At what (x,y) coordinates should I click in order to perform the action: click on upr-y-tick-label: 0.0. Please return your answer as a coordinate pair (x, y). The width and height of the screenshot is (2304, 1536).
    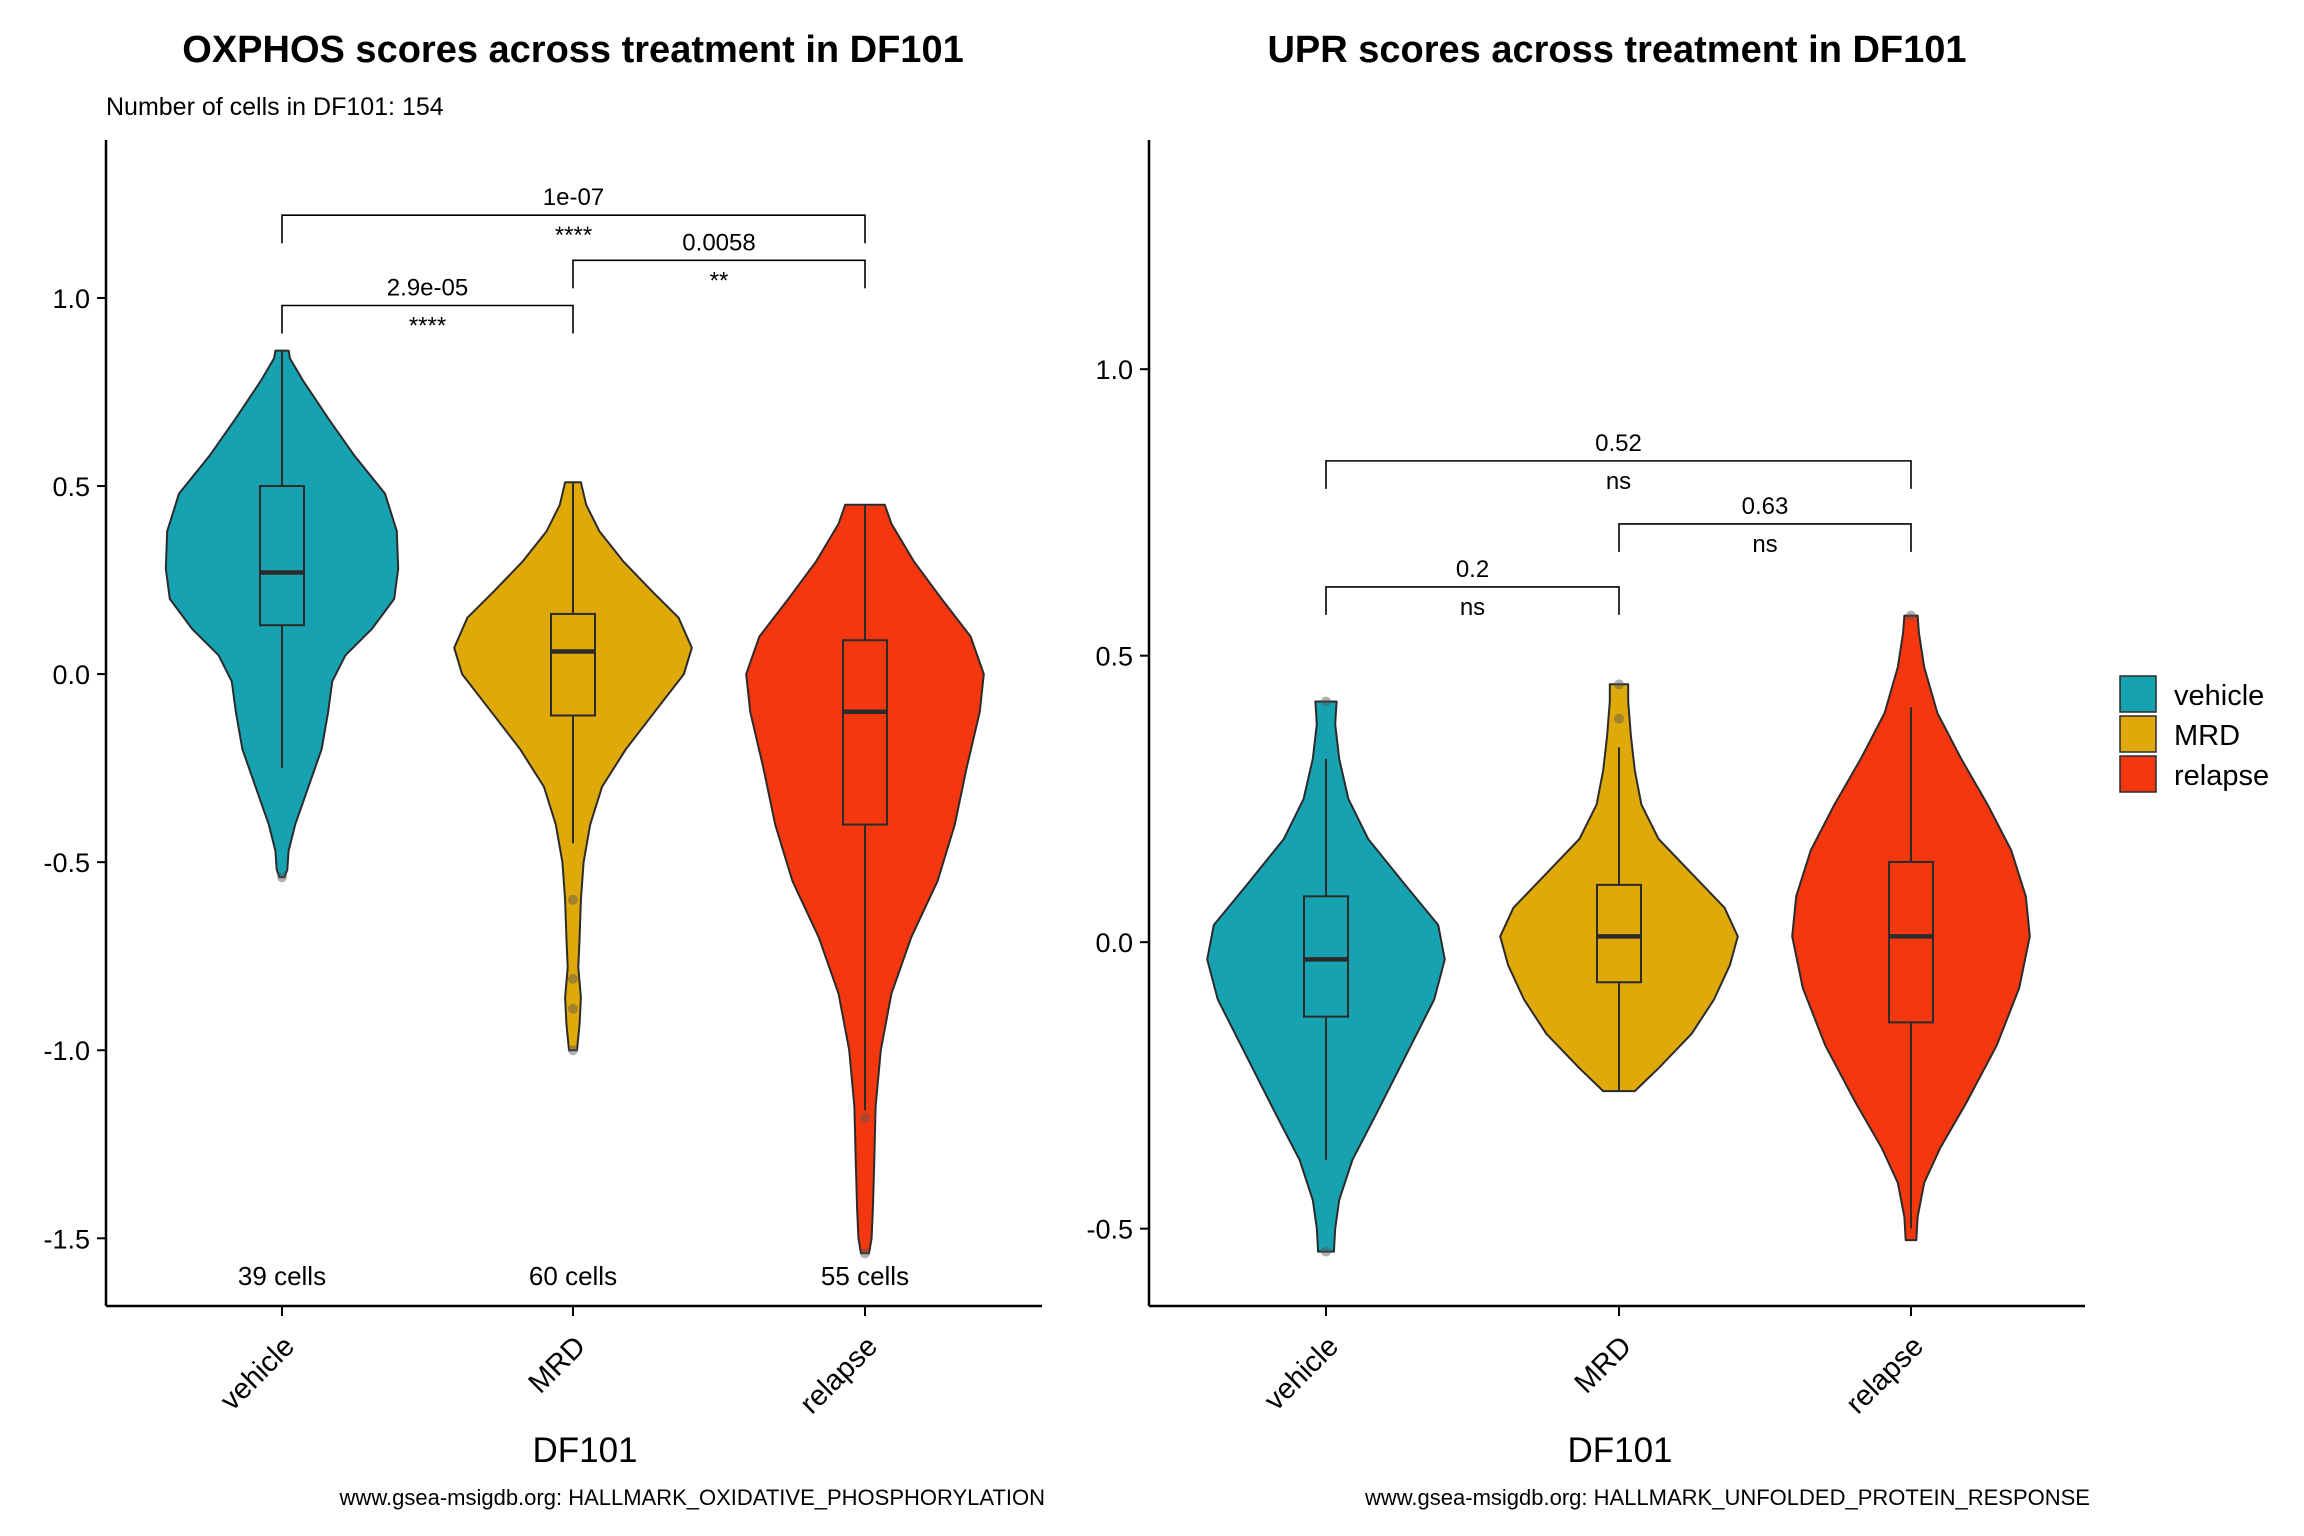
    Looking at the image, I should click on (1114, 943).